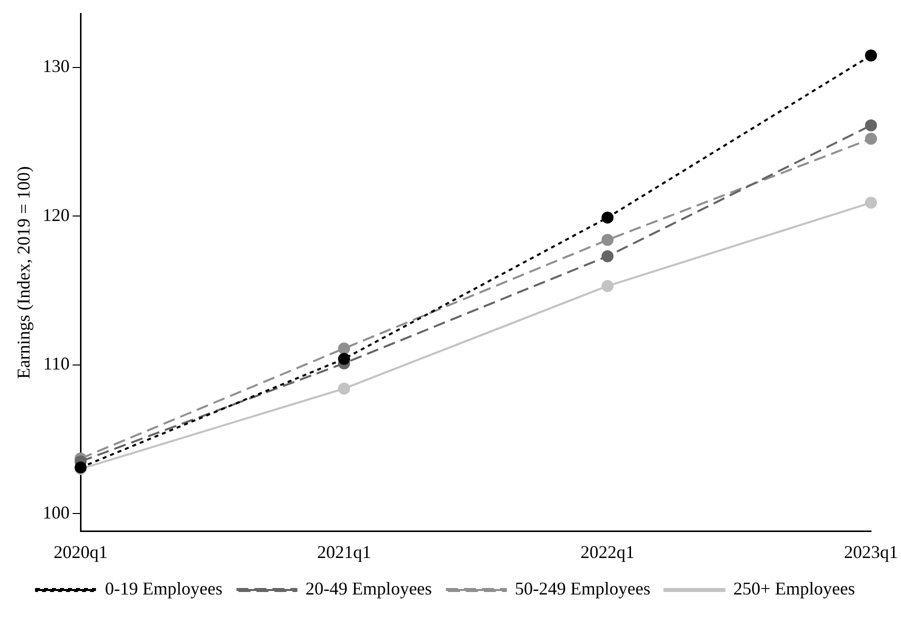 This screenshot has height=617, width=901. I want to click on x-tick-label: 2020q1, so click(81, 552).